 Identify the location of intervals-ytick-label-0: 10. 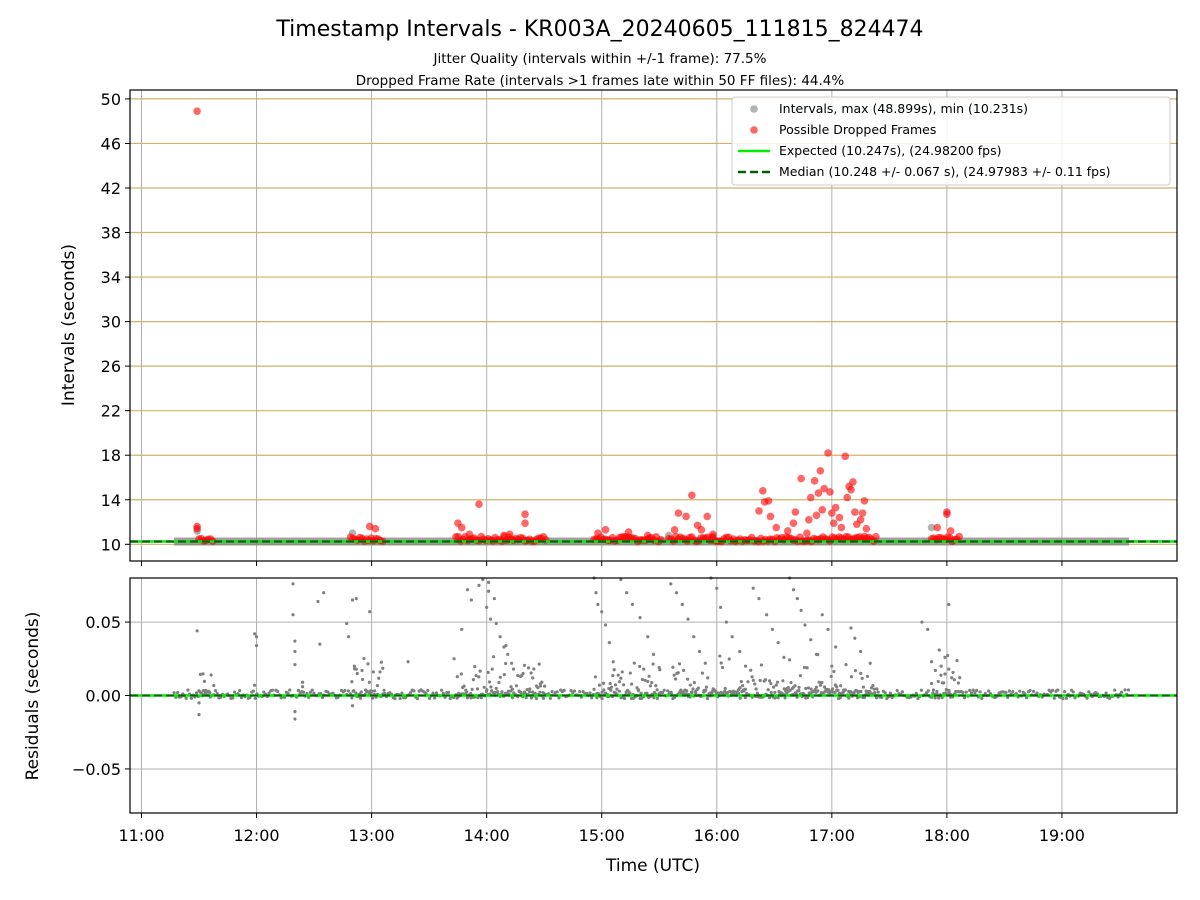
(111, 544).